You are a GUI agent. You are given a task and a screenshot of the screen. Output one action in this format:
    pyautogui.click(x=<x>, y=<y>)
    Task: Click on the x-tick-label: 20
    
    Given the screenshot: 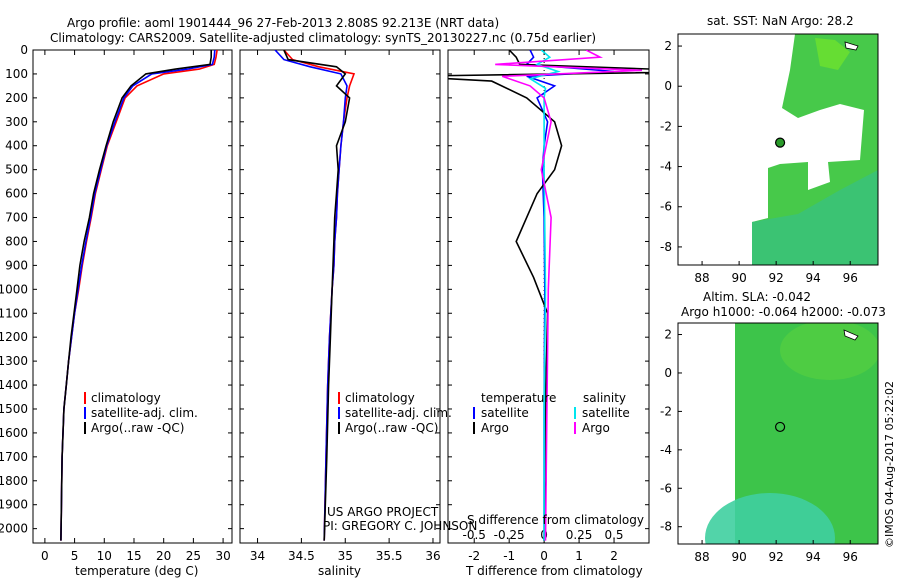 What is the action you would take?
    pyautogui.click(x=163, y=556)
    